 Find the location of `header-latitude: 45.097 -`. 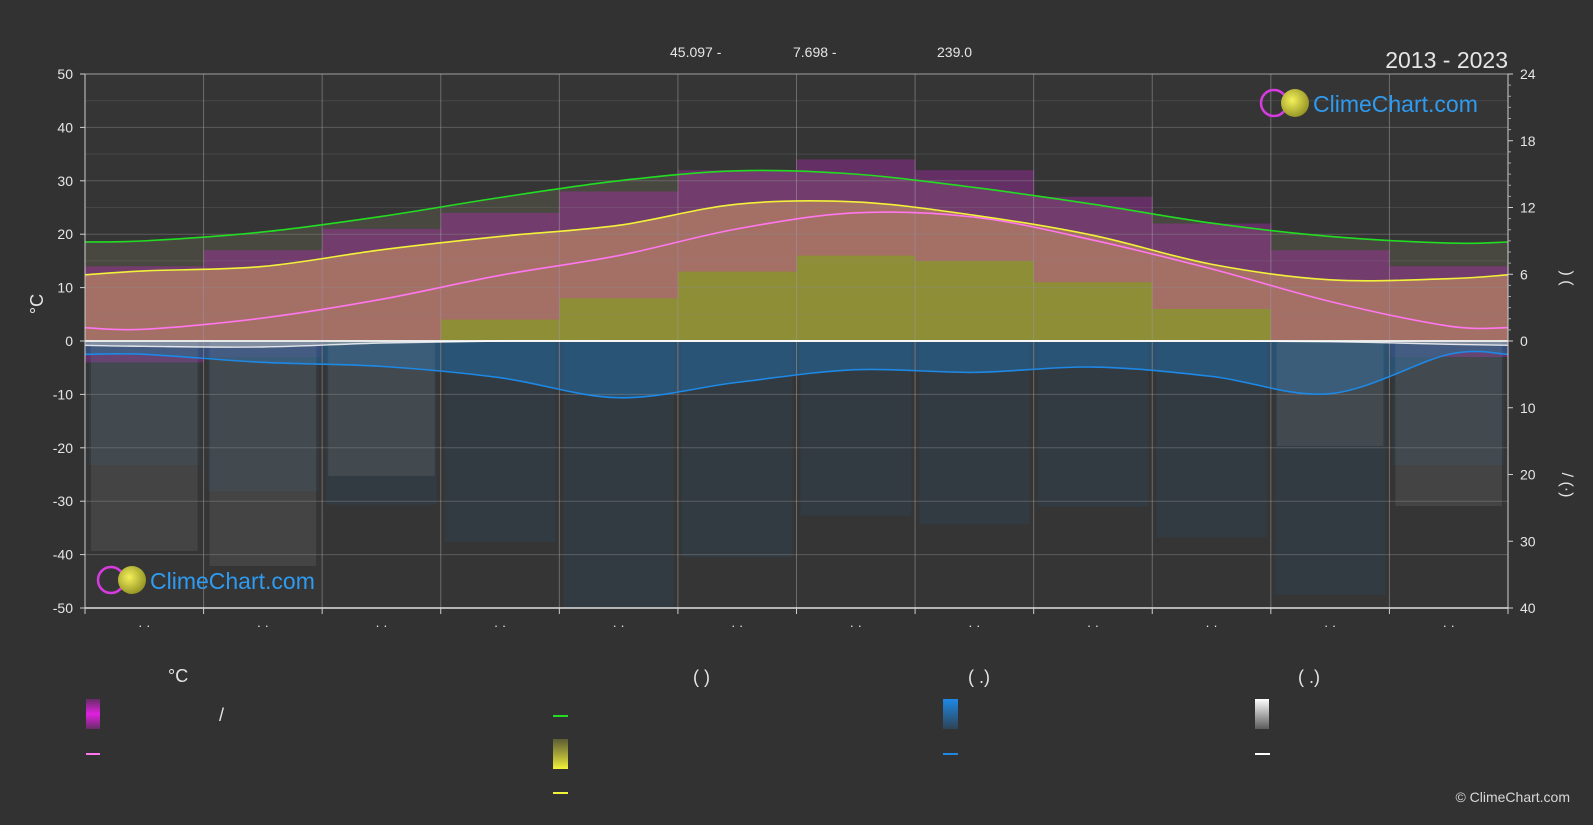

header-latitude: 45.097 - is located at coordinates (696, 52).